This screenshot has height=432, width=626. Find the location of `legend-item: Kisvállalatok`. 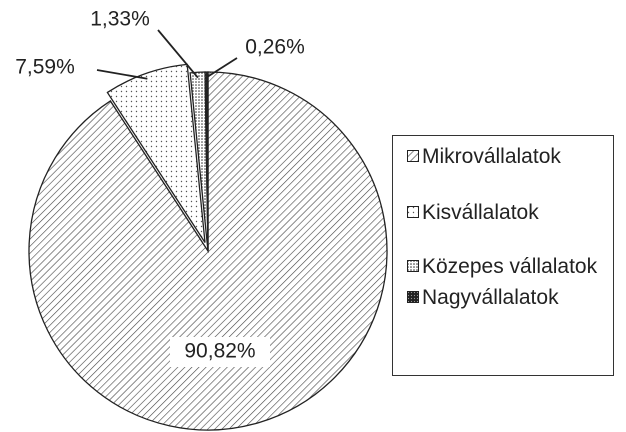

legend-item: Kisvállalatok is located at coordinates (507, 212).